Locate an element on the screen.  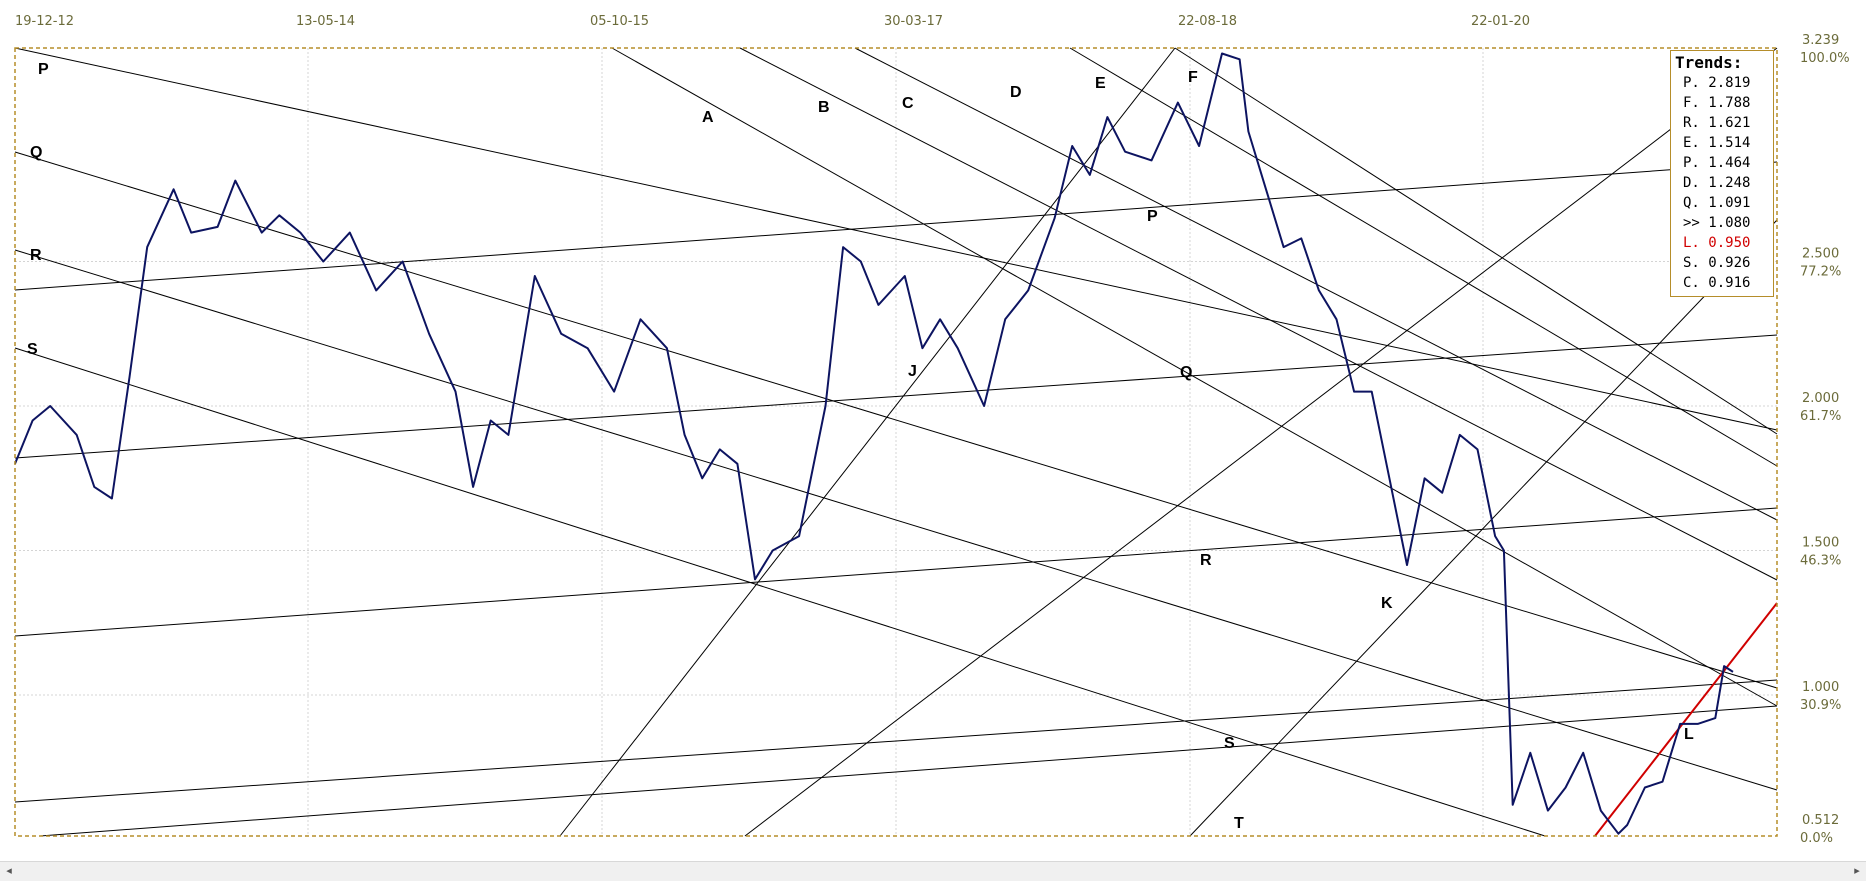
y-tick-percent: 77.2% is located at coordinates (1820, 272).